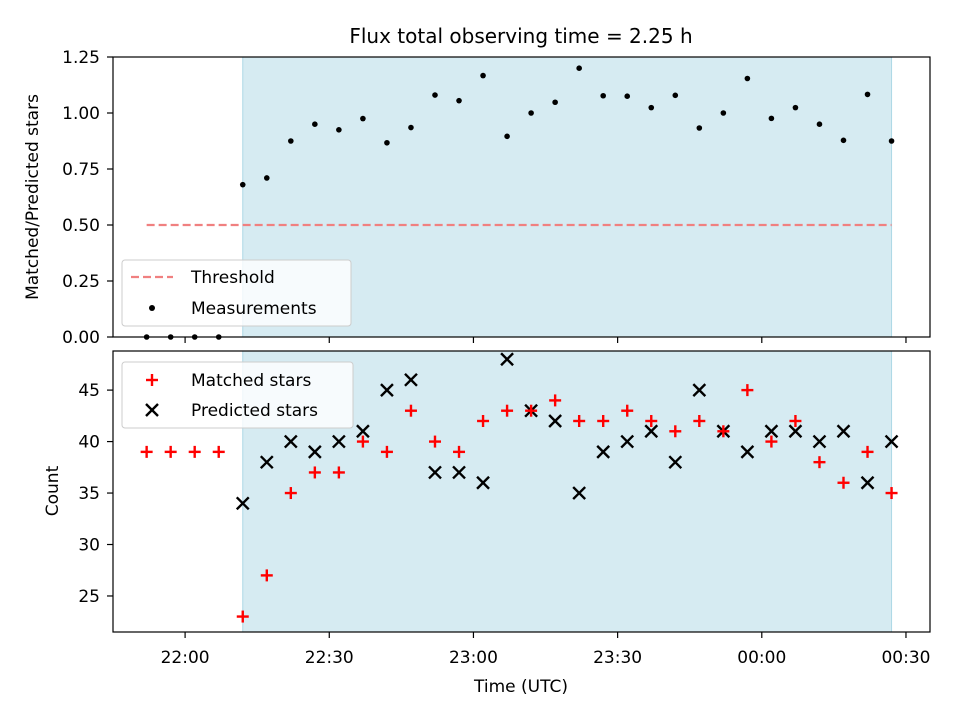 The height and width of the screenshot is (720, 960). I want to click on top-y-tick-label: 0.75, so click(81, 170).